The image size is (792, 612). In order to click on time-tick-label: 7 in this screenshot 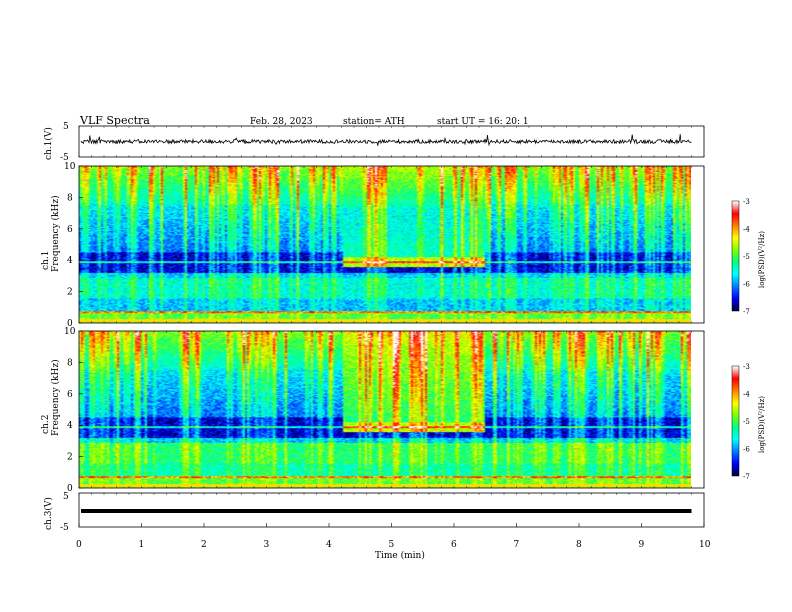, I will do `click(517, 545)`.